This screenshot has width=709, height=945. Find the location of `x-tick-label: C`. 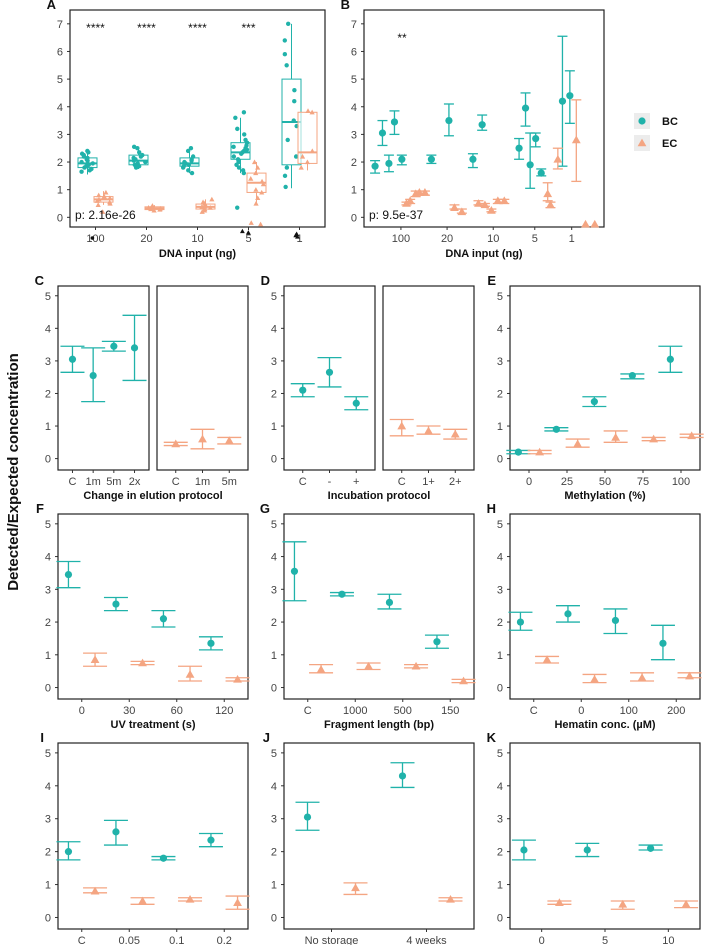

x-tick-label: C is located at coordinates (303, 482).